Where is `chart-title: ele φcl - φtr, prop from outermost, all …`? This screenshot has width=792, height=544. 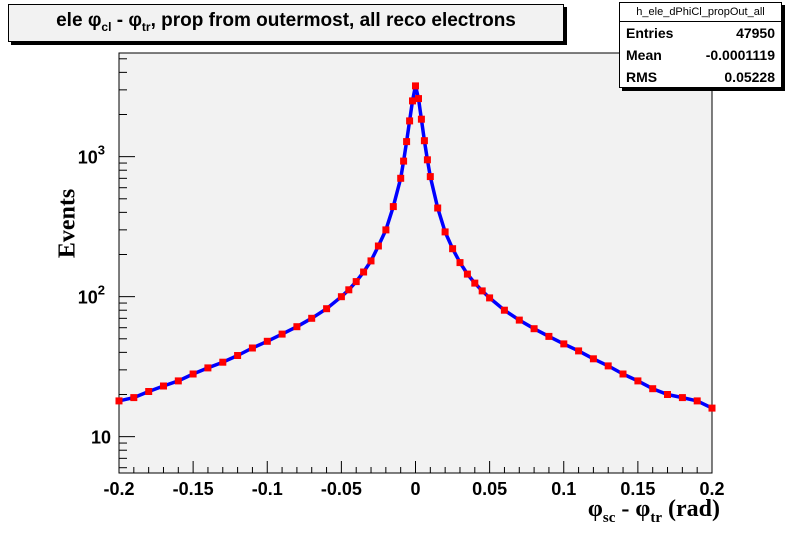
chart-title: ele φcl - φtr, prop from outermost, all … is located at coordinates (286, 22).